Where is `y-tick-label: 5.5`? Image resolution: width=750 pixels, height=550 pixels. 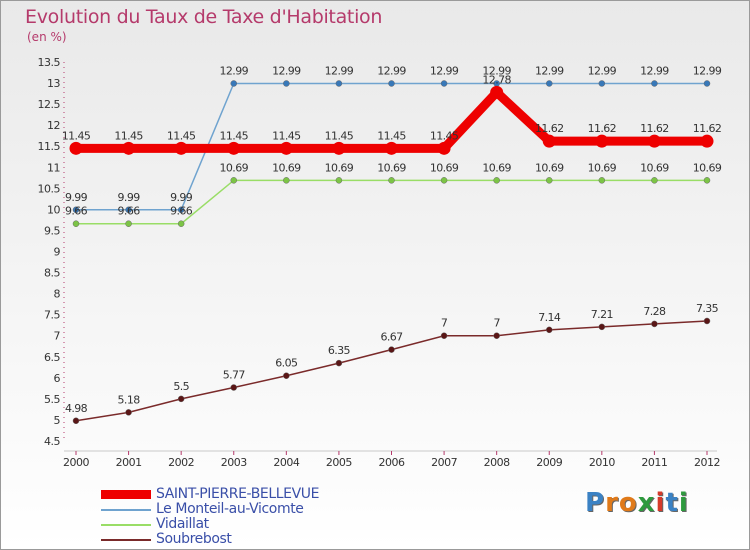
y-tick-label: 5.5 is located at coordinates (52, 399).